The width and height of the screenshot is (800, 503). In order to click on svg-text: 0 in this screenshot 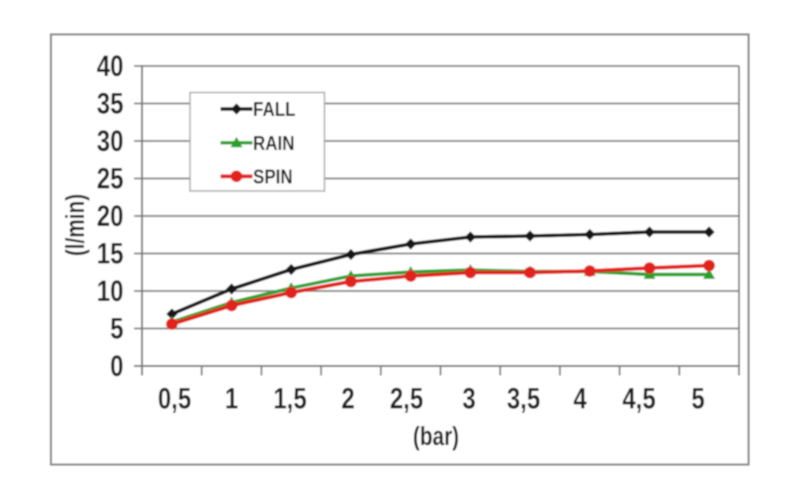, I will do `click(116, 365)`.